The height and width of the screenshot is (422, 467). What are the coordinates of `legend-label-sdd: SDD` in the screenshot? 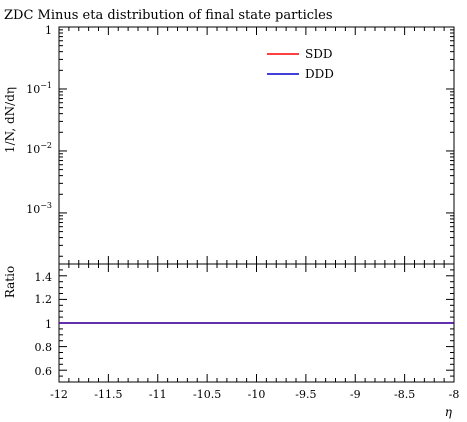 It's located at (318, 54).